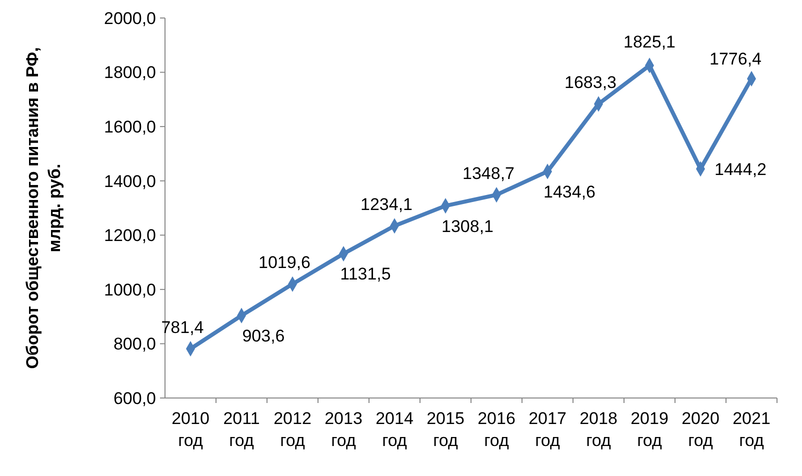  I want to click on data-label: 1683,3, so click(590, 82).